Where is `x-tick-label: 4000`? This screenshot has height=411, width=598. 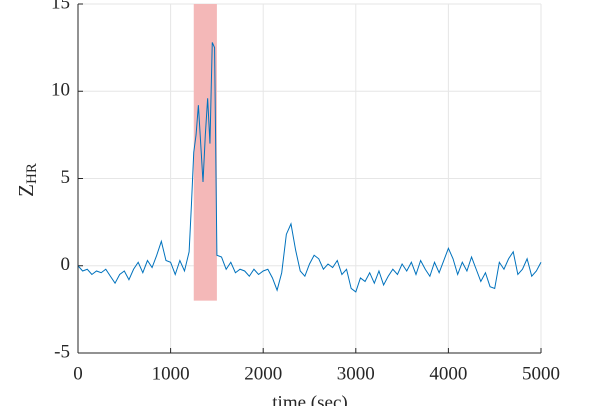
x-tick-label: 4000 is located at coordinates (448, 373).